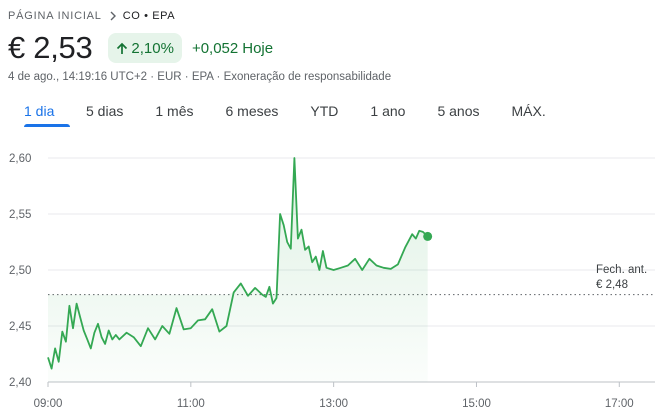  What do you see at coordinates (333, 404) in the screenshot?
I see `x-tick-label: 13:00` at bounding box center [333, 404].